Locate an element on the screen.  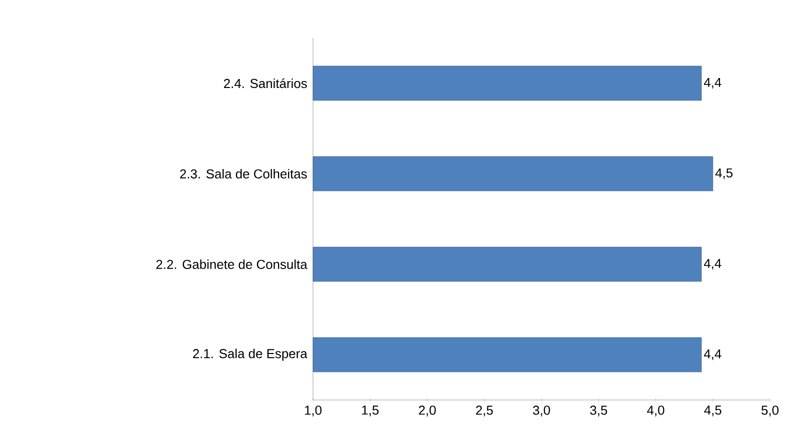
x-tick-label: 3,5 is located at coordinates (599, 411).